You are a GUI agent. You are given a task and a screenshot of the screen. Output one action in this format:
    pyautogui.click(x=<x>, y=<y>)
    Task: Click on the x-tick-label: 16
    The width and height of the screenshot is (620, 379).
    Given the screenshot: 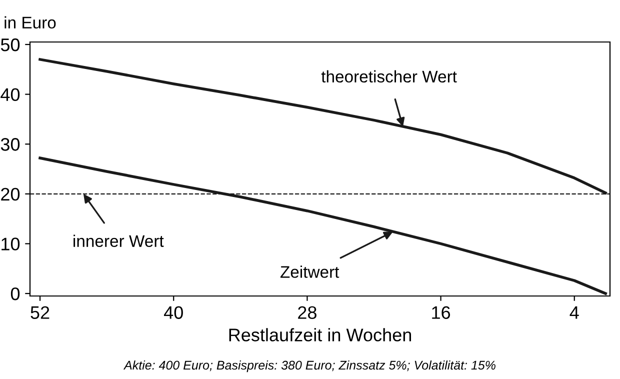 What is the action you would take?
    pyautogui.click(x=441, y=312)
    